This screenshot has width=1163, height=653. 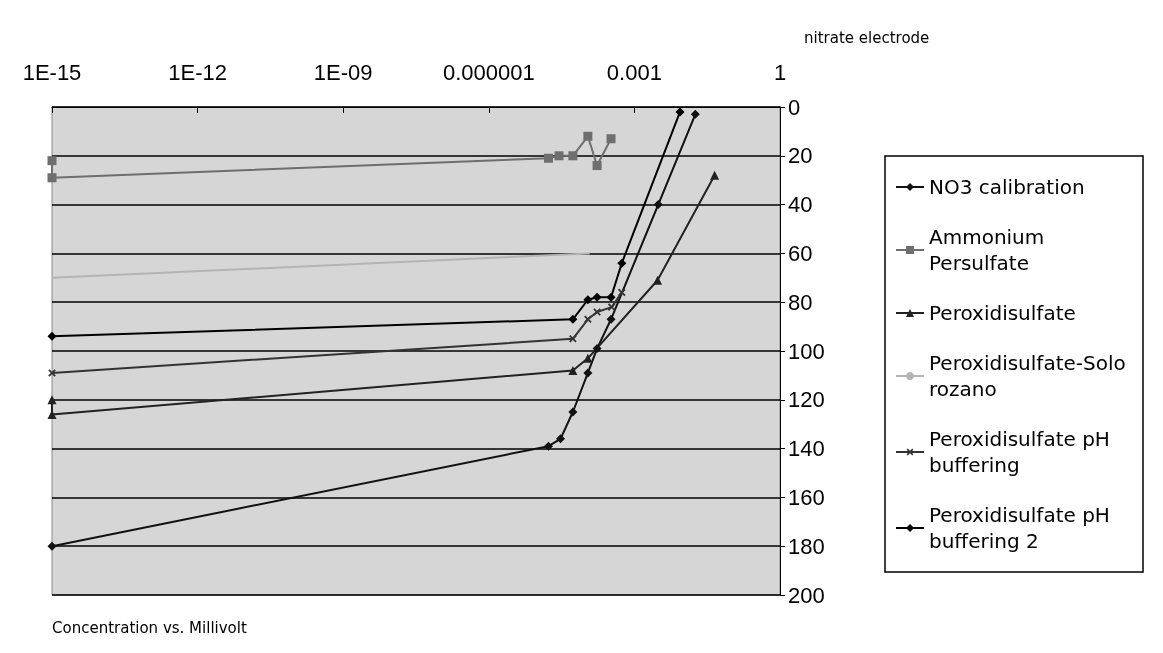 What do you see at coordinates (1023, 452) in the screenshot?
I see `legend-label: Peroxidisulfate pH buffering` at bounding box center [1023, 452].